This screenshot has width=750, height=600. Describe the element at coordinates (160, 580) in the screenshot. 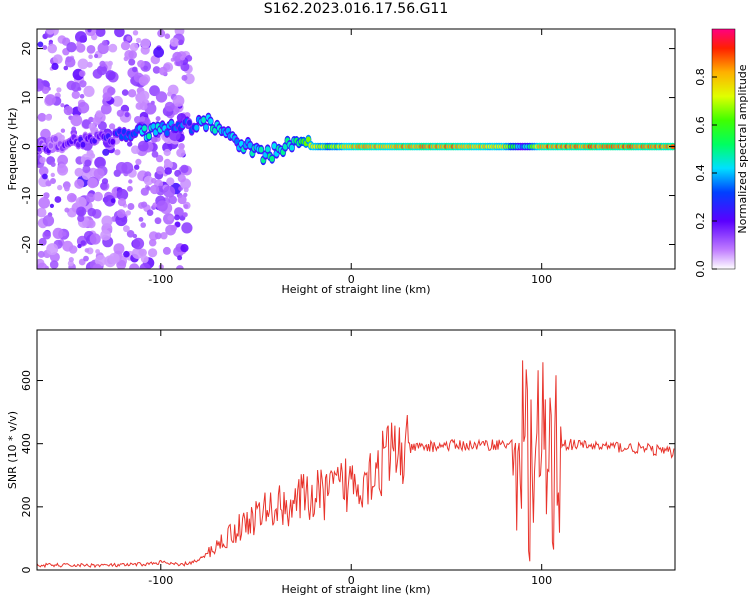

I see `x-tick-label: -100` at that location.